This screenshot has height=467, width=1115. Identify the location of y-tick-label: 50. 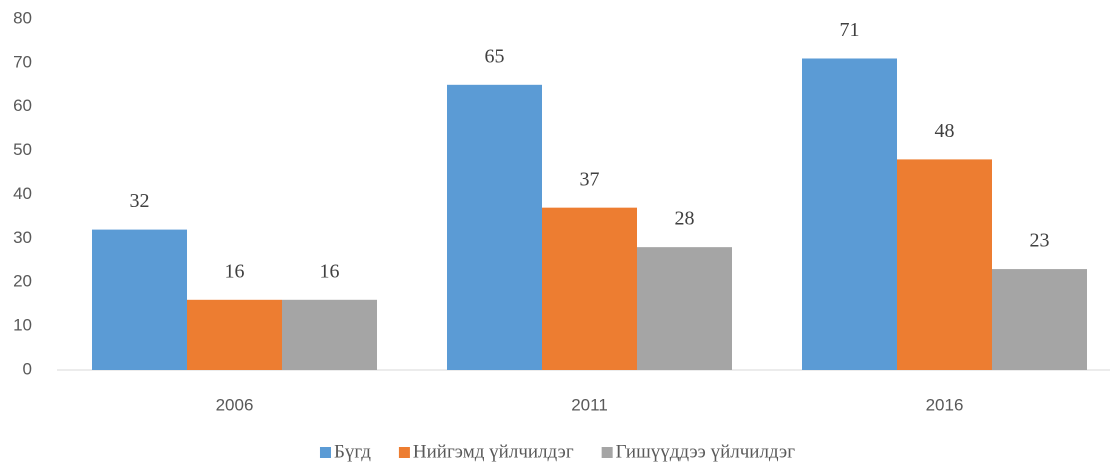
(22, 149).